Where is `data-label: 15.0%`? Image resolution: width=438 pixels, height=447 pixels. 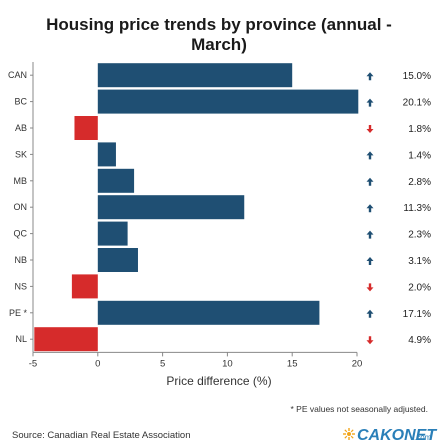 data-label: 15.0% is located at coordinates (417, 76).